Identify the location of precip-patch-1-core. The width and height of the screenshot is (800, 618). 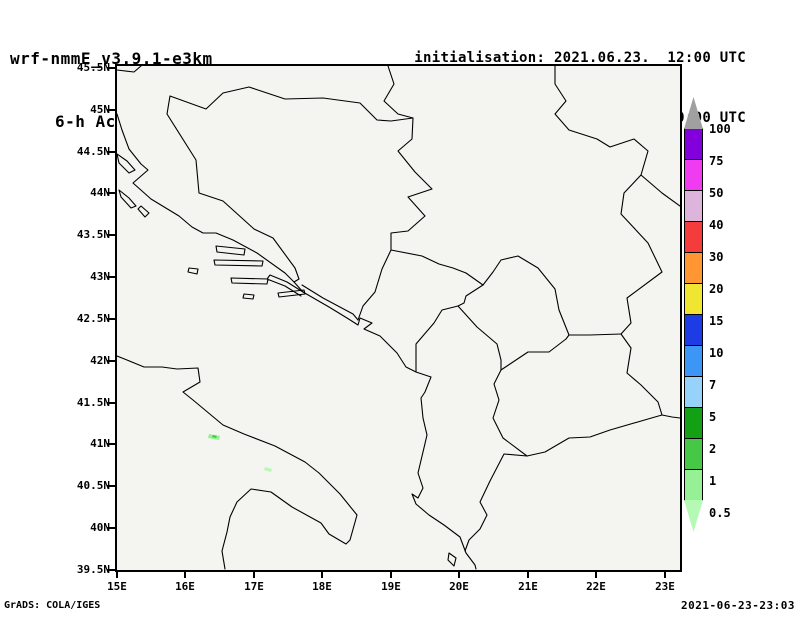
(214, 436).